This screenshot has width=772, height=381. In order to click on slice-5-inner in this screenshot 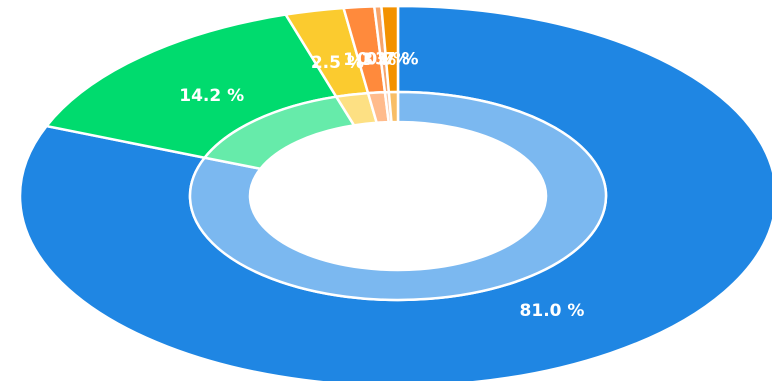, I will do `click(393, 107)`.